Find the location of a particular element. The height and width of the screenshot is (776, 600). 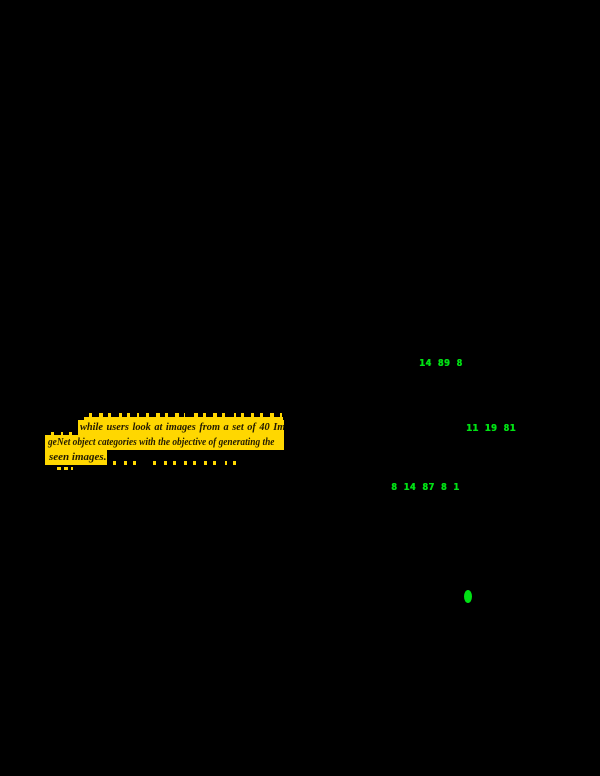

highlight-top-edge is located at coordinates (183, 416).